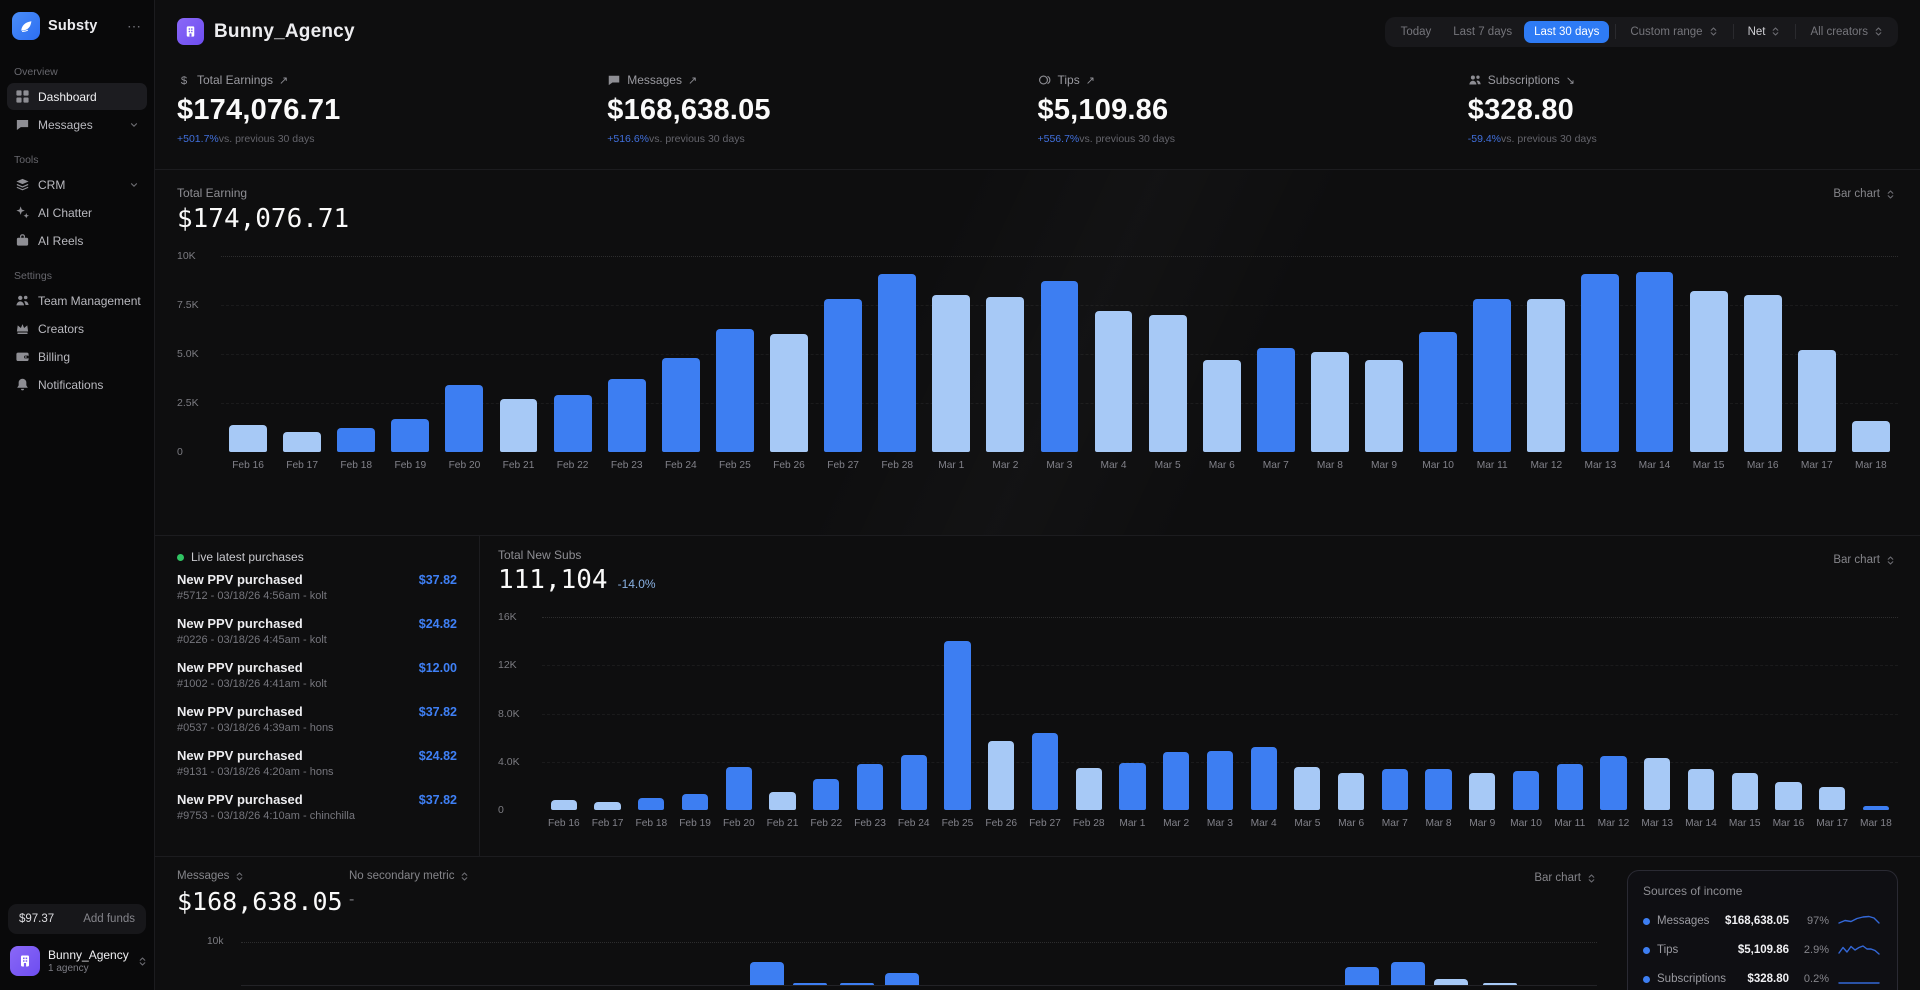 This screenshot has width=1920, height=990. I want to click on sidebar-item-ai-chatter: AI Chatter, so click(77, 212).